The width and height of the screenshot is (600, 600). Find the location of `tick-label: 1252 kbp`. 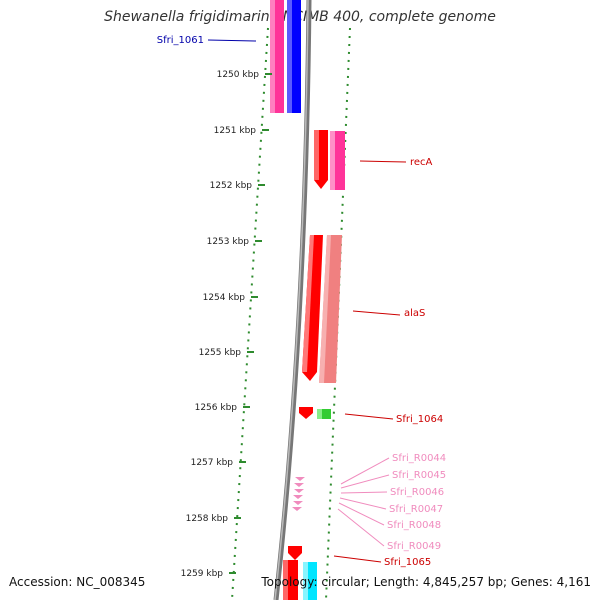

tick-label: 1252 kbp is located at coordinates (231, 186).